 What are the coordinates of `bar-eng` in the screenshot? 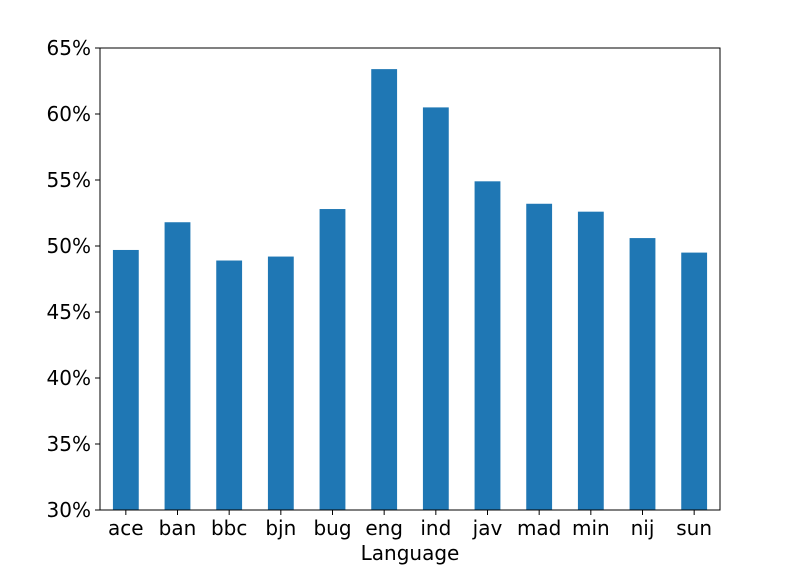 It's located at (384, 290).